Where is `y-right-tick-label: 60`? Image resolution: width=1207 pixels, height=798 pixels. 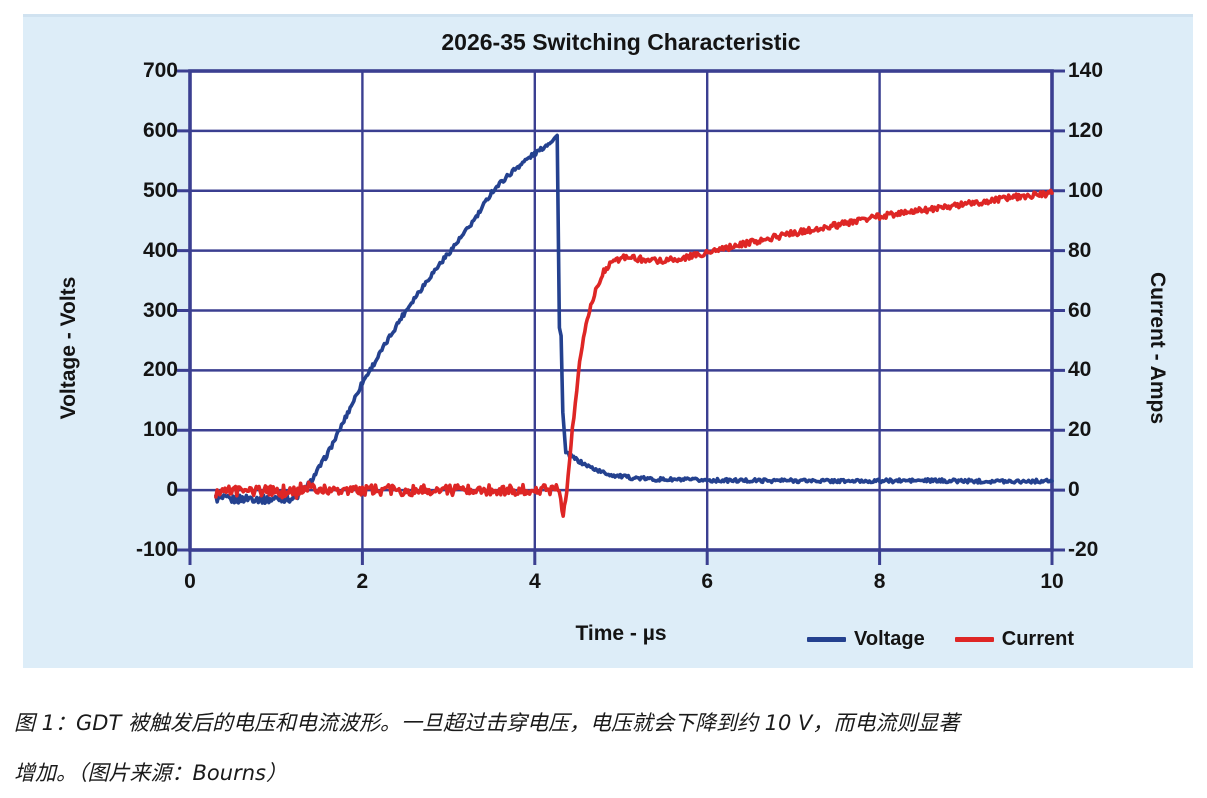
y-right-tick-label: 60 is located at coordinates (1080, 310).